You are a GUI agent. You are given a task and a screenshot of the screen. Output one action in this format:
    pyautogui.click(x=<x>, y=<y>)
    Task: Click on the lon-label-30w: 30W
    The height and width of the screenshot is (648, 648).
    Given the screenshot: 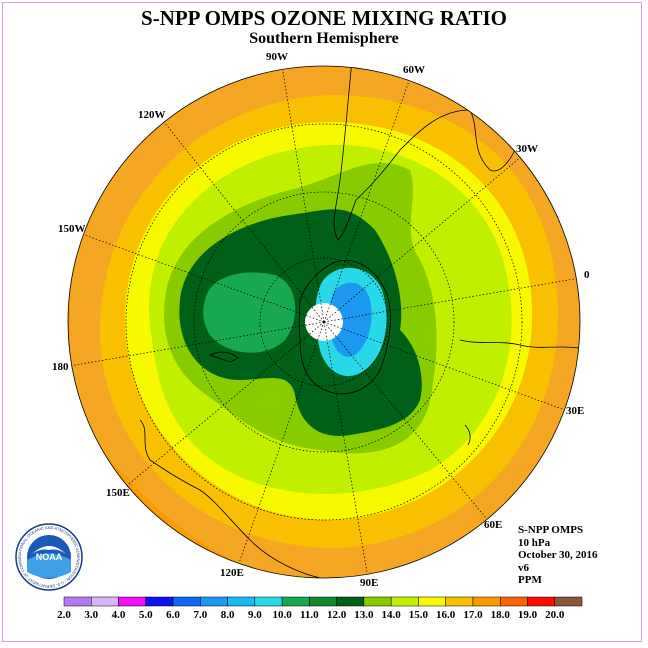 What is the action you would take?
    pyautogui.click(x=527, y=149)
    